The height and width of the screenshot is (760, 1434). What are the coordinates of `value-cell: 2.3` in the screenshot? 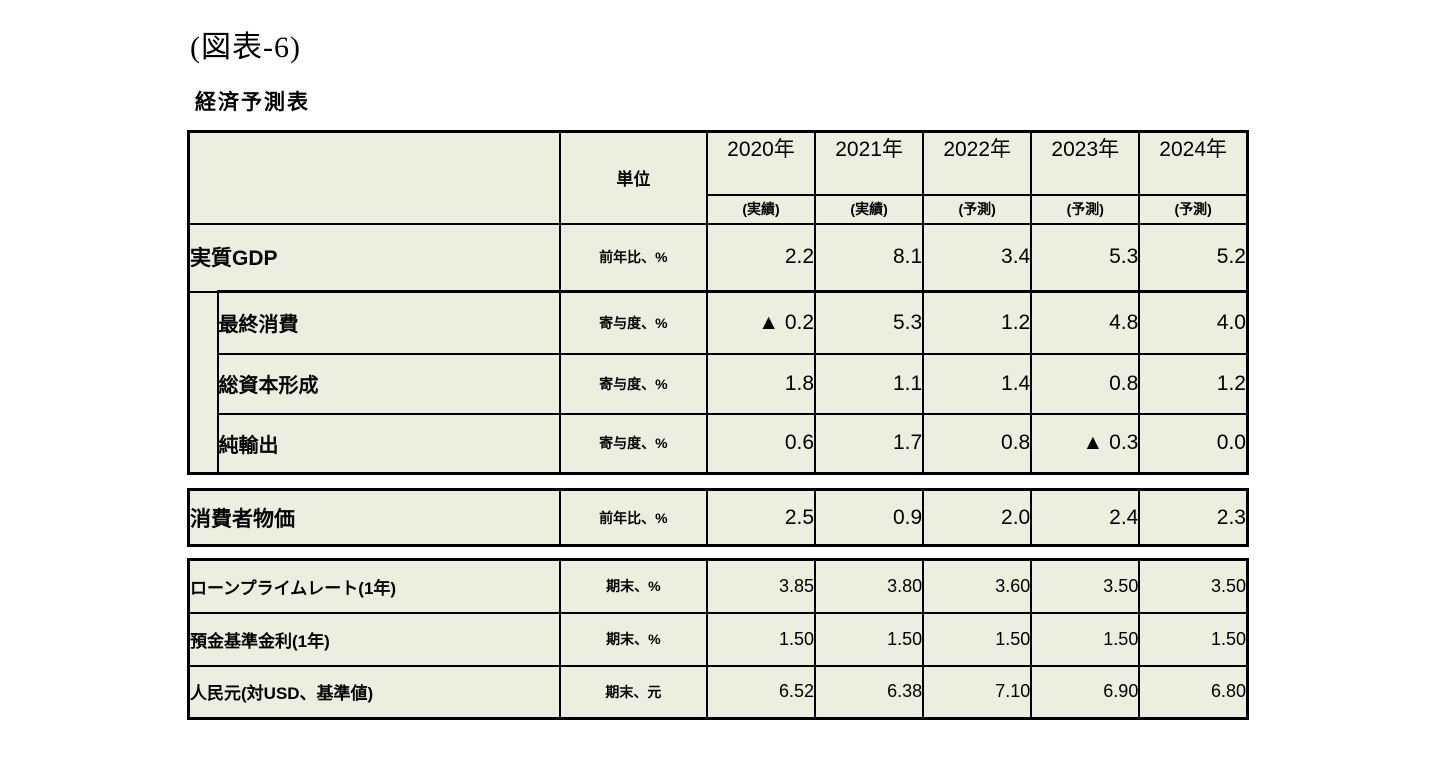 It's located at (1193, 517).